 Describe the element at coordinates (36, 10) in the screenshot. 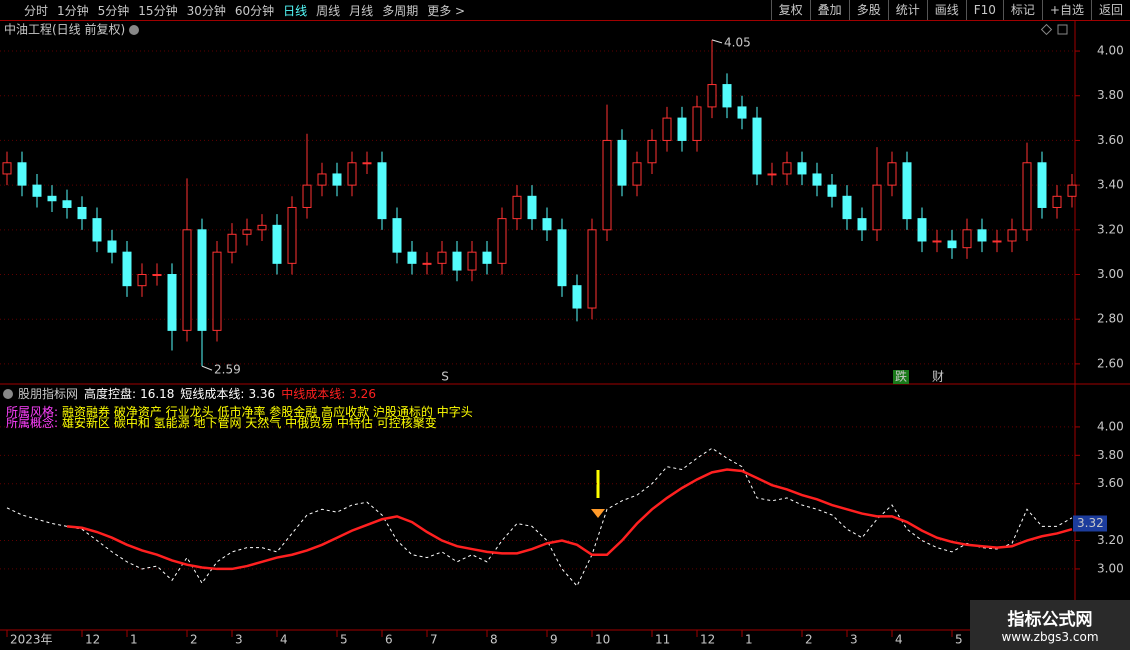

I see `period-tab: 分时` at that location.